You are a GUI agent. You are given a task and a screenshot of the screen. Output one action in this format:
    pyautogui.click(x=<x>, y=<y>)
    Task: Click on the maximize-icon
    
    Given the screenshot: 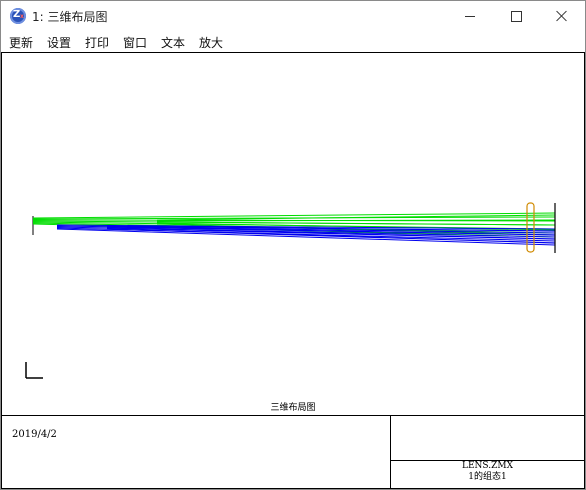 What is the action you would take?
    pyautogui.click(x=516, y=16)
    